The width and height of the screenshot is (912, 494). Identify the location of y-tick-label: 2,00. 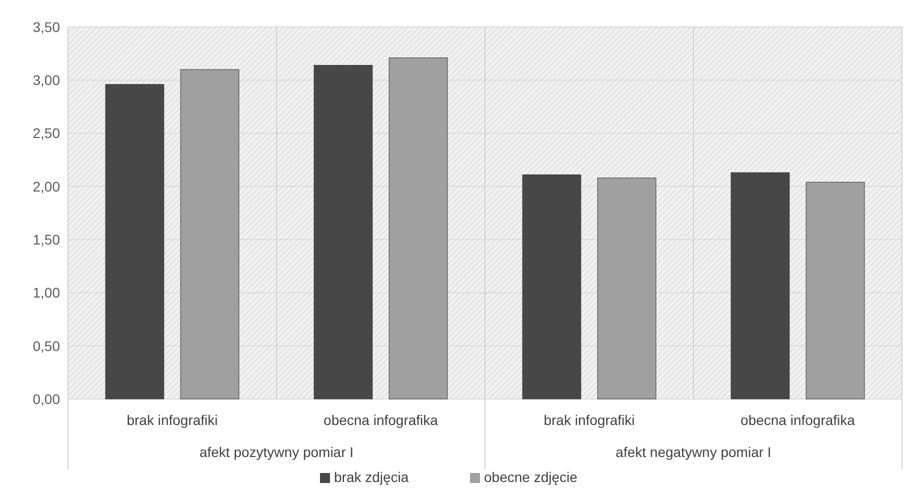
(46, 186).